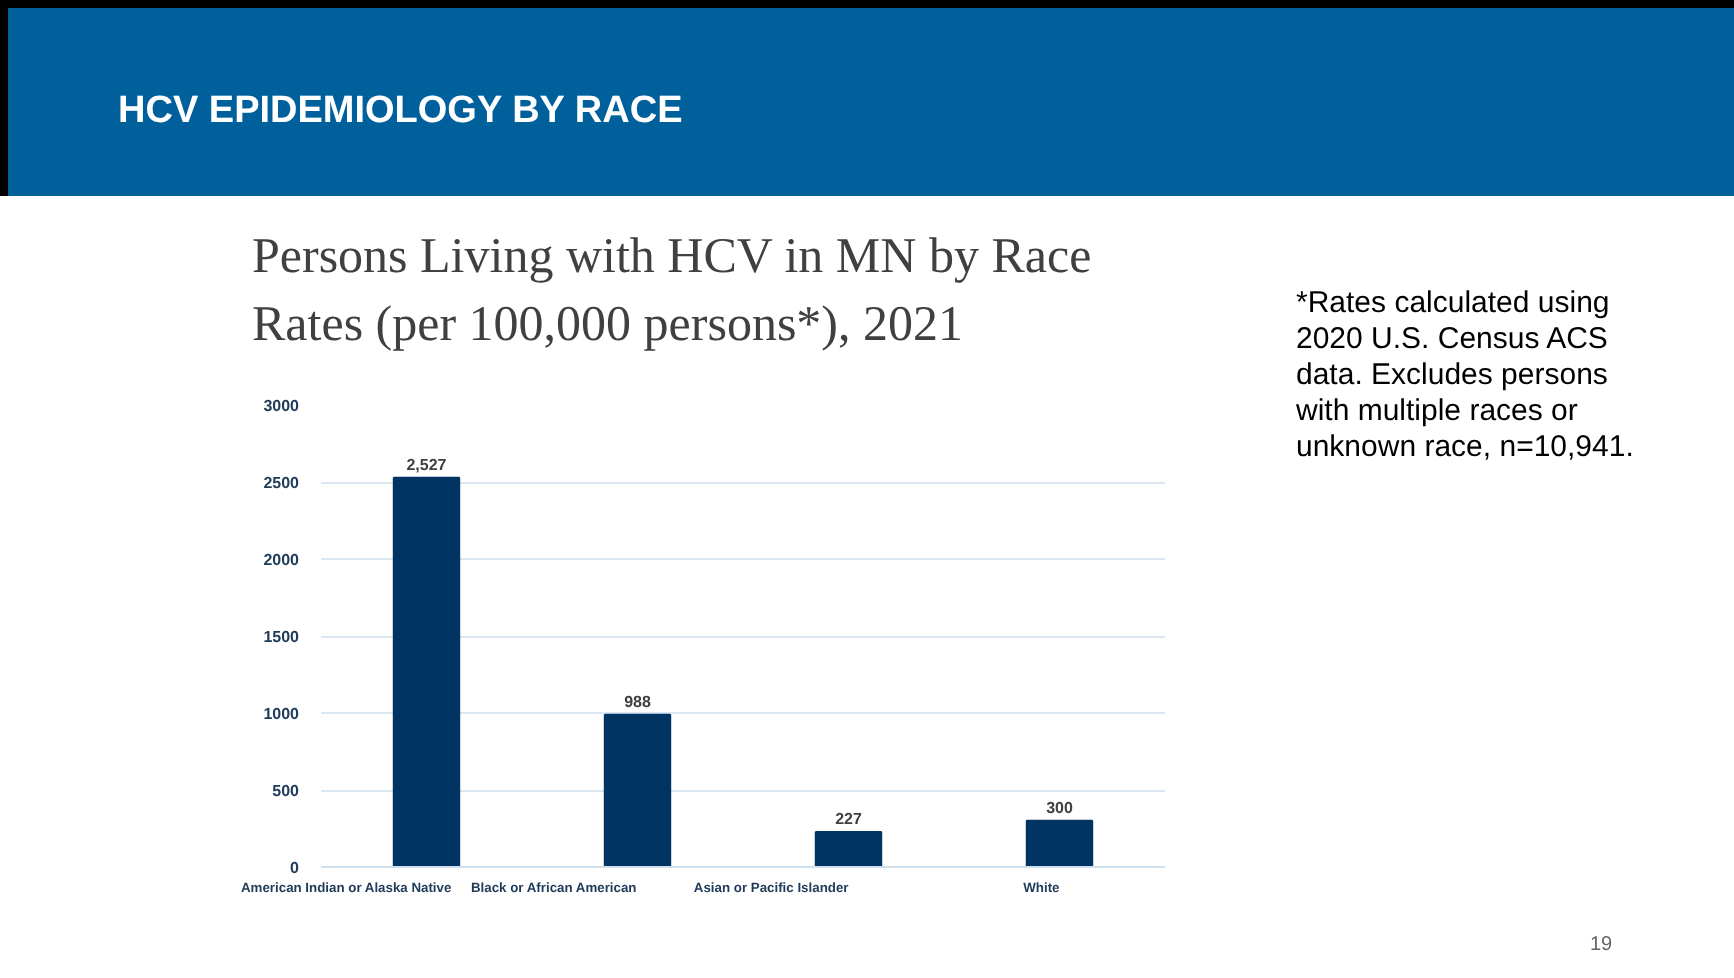 The height and width of the screenshot is (978, 1734). What do you see at coordinates (282, 406) in the screenshot?
I see `y-tick-label: 3000` at bounding box center [282, 406].